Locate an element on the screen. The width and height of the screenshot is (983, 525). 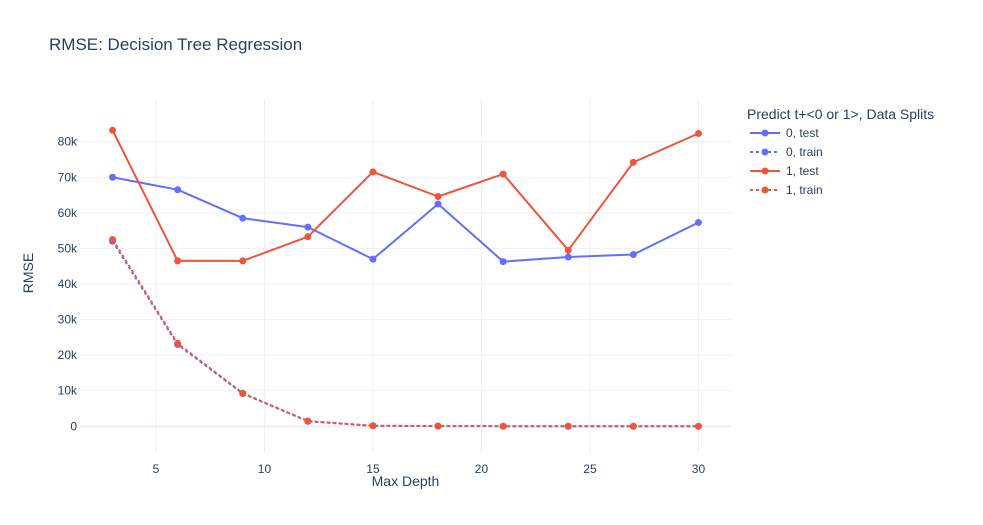
x-tick-label: 20 is located at coordinates (482, 469).